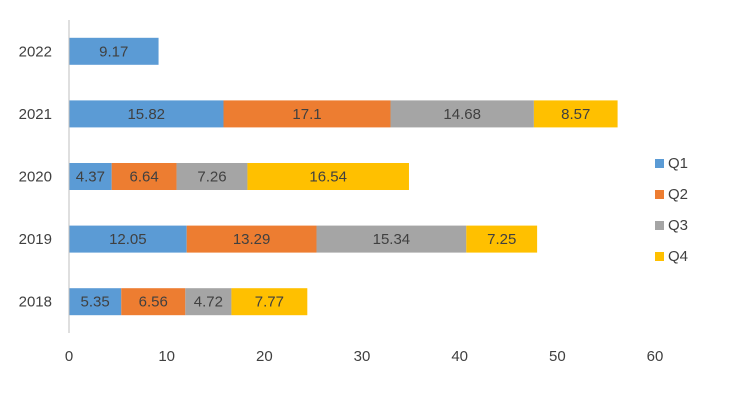 This screenshot has width=750, height=419. I want to click on data-label-Q2-2018: 6.56, so click(153, 302).